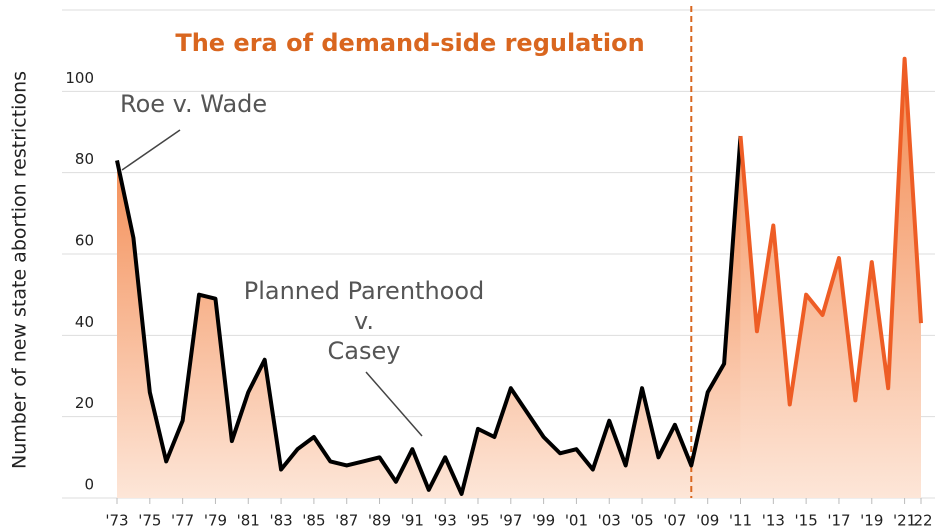 The width and height of the screenshot is (939, 530). Describe the element at coordinates (193, 104) in the screenshot. I see `annotation: Roe v. Wade` at that location.